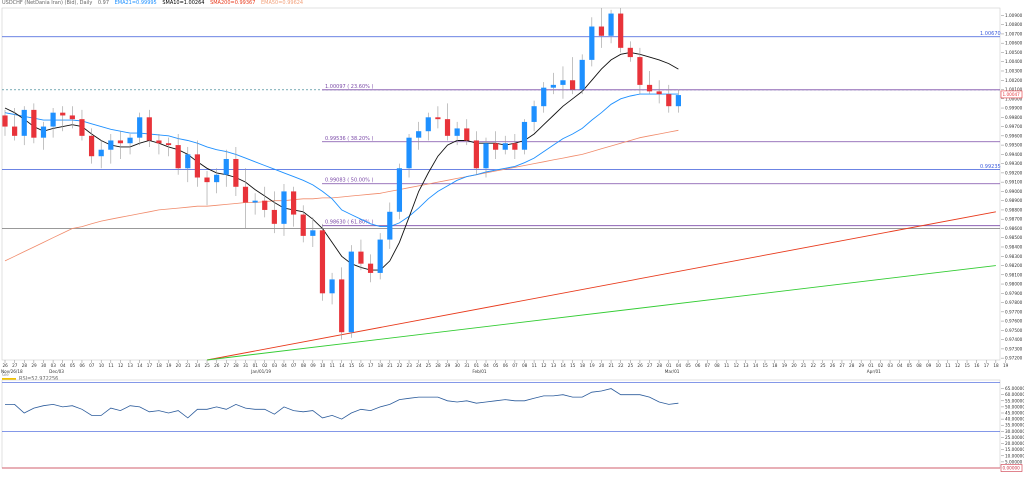  I want to click on rsi-value-label: RSI=52.972256, so click(39, 379).